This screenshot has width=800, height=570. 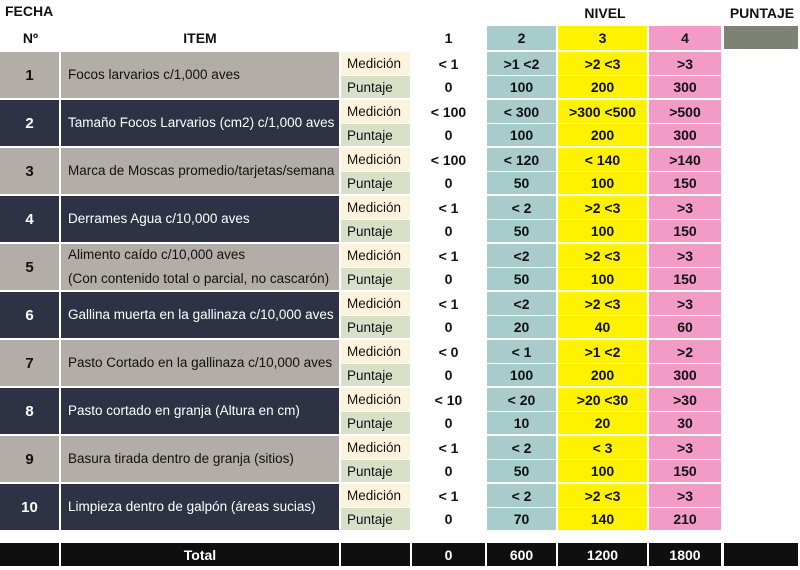 I want to click on puntaje-level-4: 210, so click(x=685, y=519).